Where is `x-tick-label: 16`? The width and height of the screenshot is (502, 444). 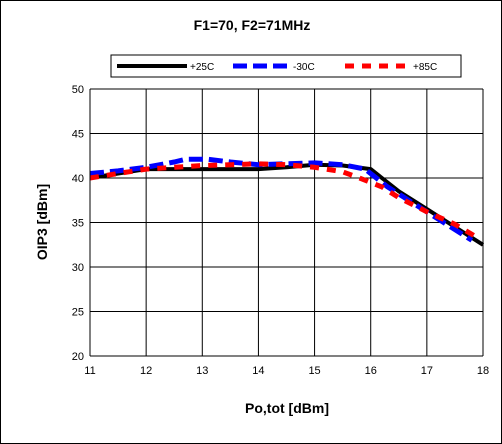
x-tick-label: 16 is located at coordinates (371, 371).